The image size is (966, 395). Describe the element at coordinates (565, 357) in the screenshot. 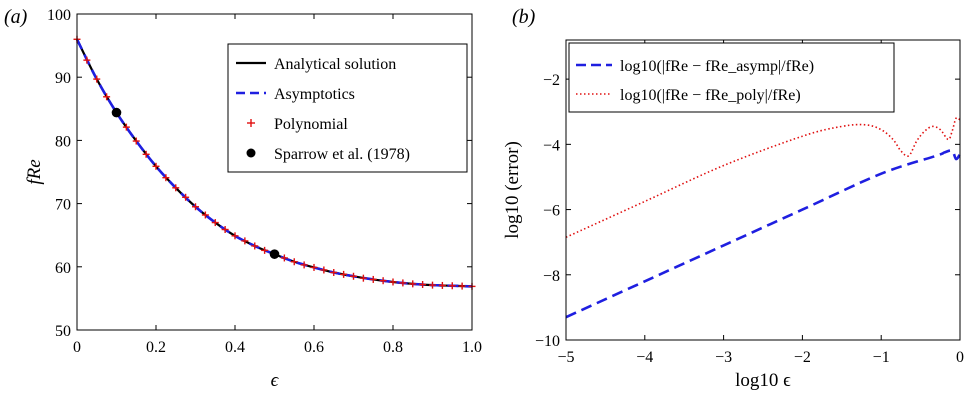

I see `x-tick-label: −5` at that location.